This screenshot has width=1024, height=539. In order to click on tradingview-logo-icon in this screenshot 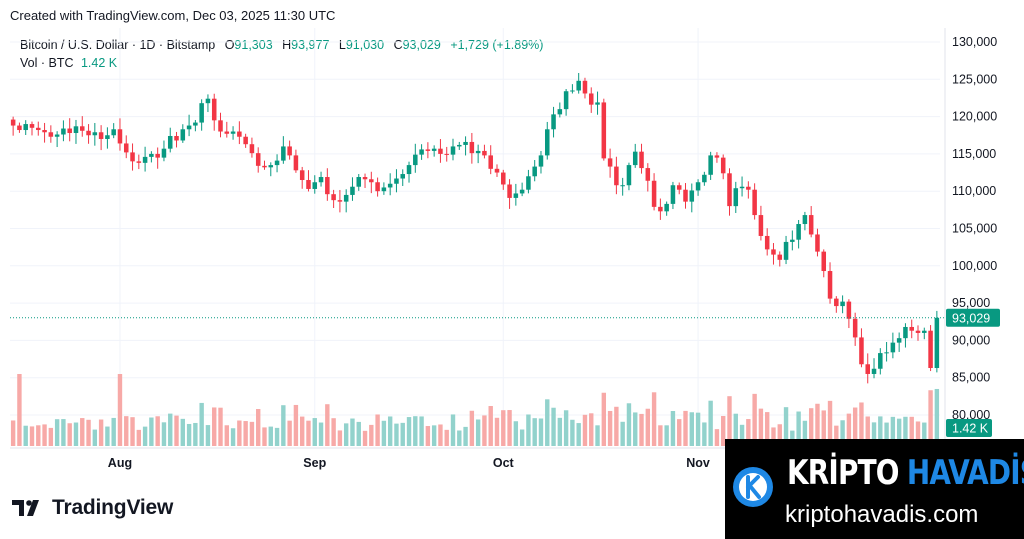, I will do `click(25, 508)`.